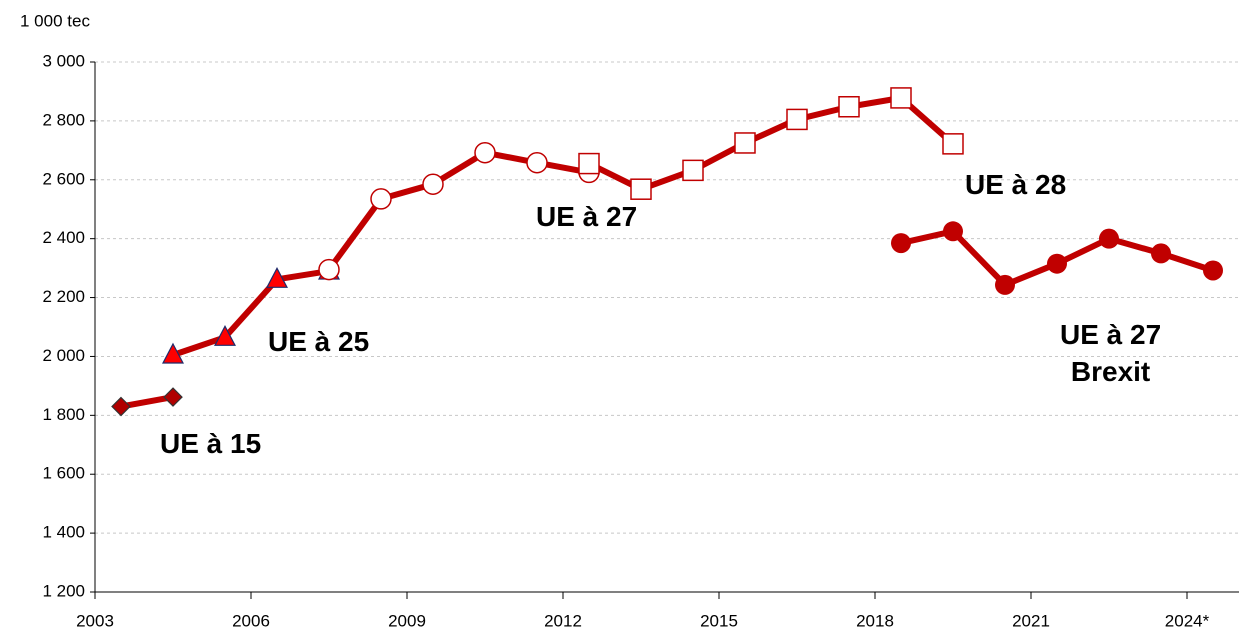 This screenshot has width=1245, height=632. I want to click on x-tick-label: 2024*, so click(1187, 620).